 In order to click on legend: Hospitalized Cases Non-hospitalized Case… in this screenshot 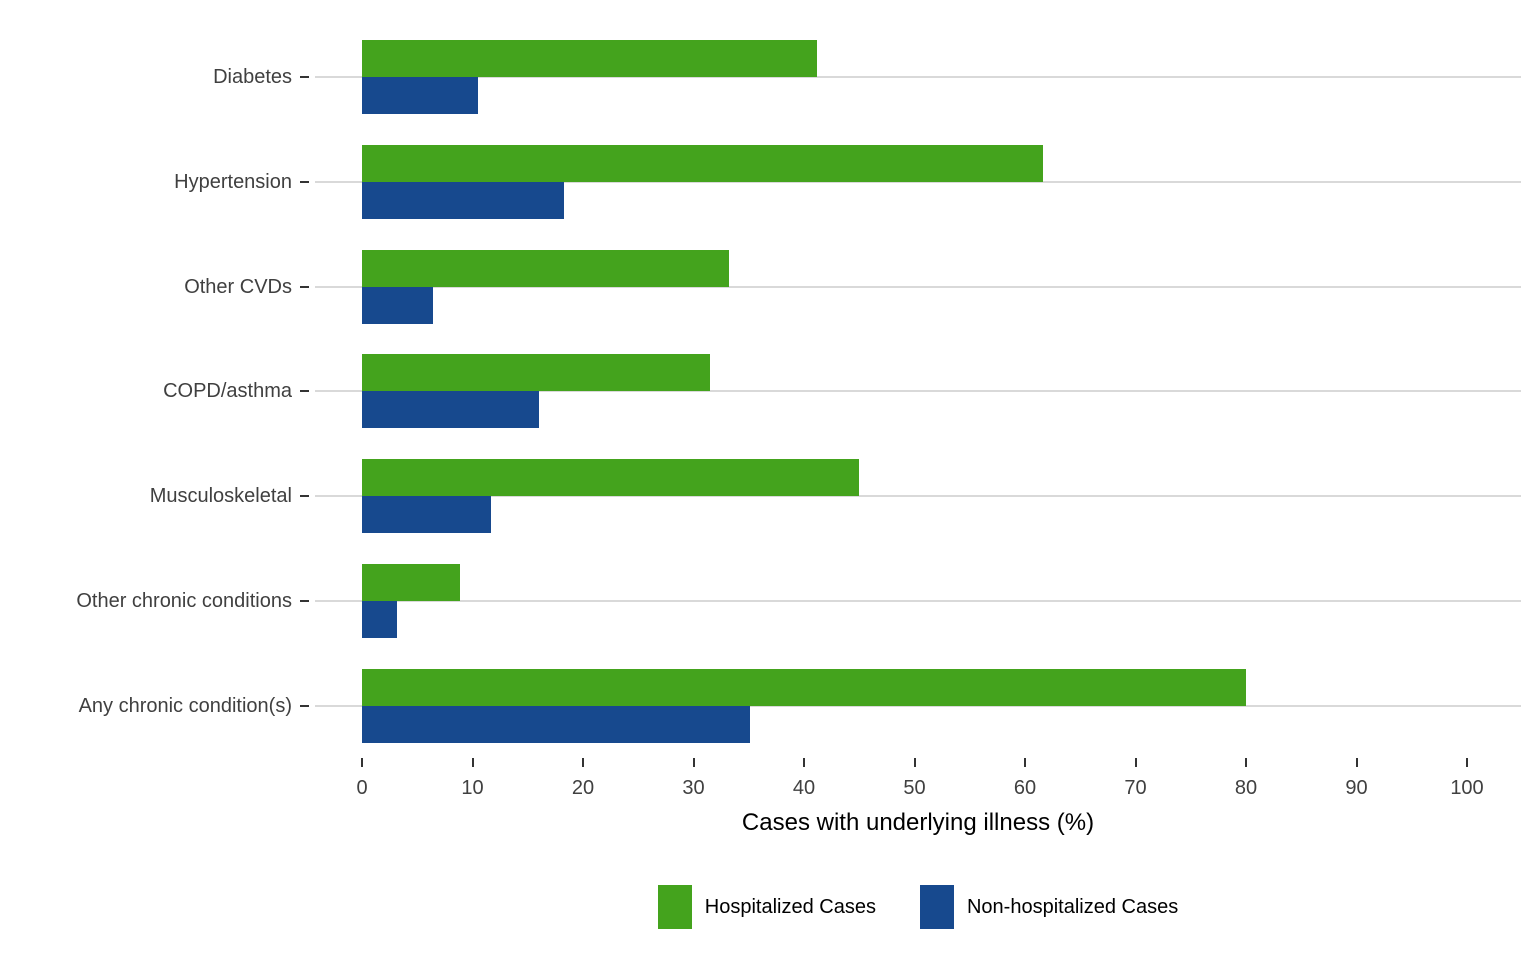, I will do `click(918, 907)`.